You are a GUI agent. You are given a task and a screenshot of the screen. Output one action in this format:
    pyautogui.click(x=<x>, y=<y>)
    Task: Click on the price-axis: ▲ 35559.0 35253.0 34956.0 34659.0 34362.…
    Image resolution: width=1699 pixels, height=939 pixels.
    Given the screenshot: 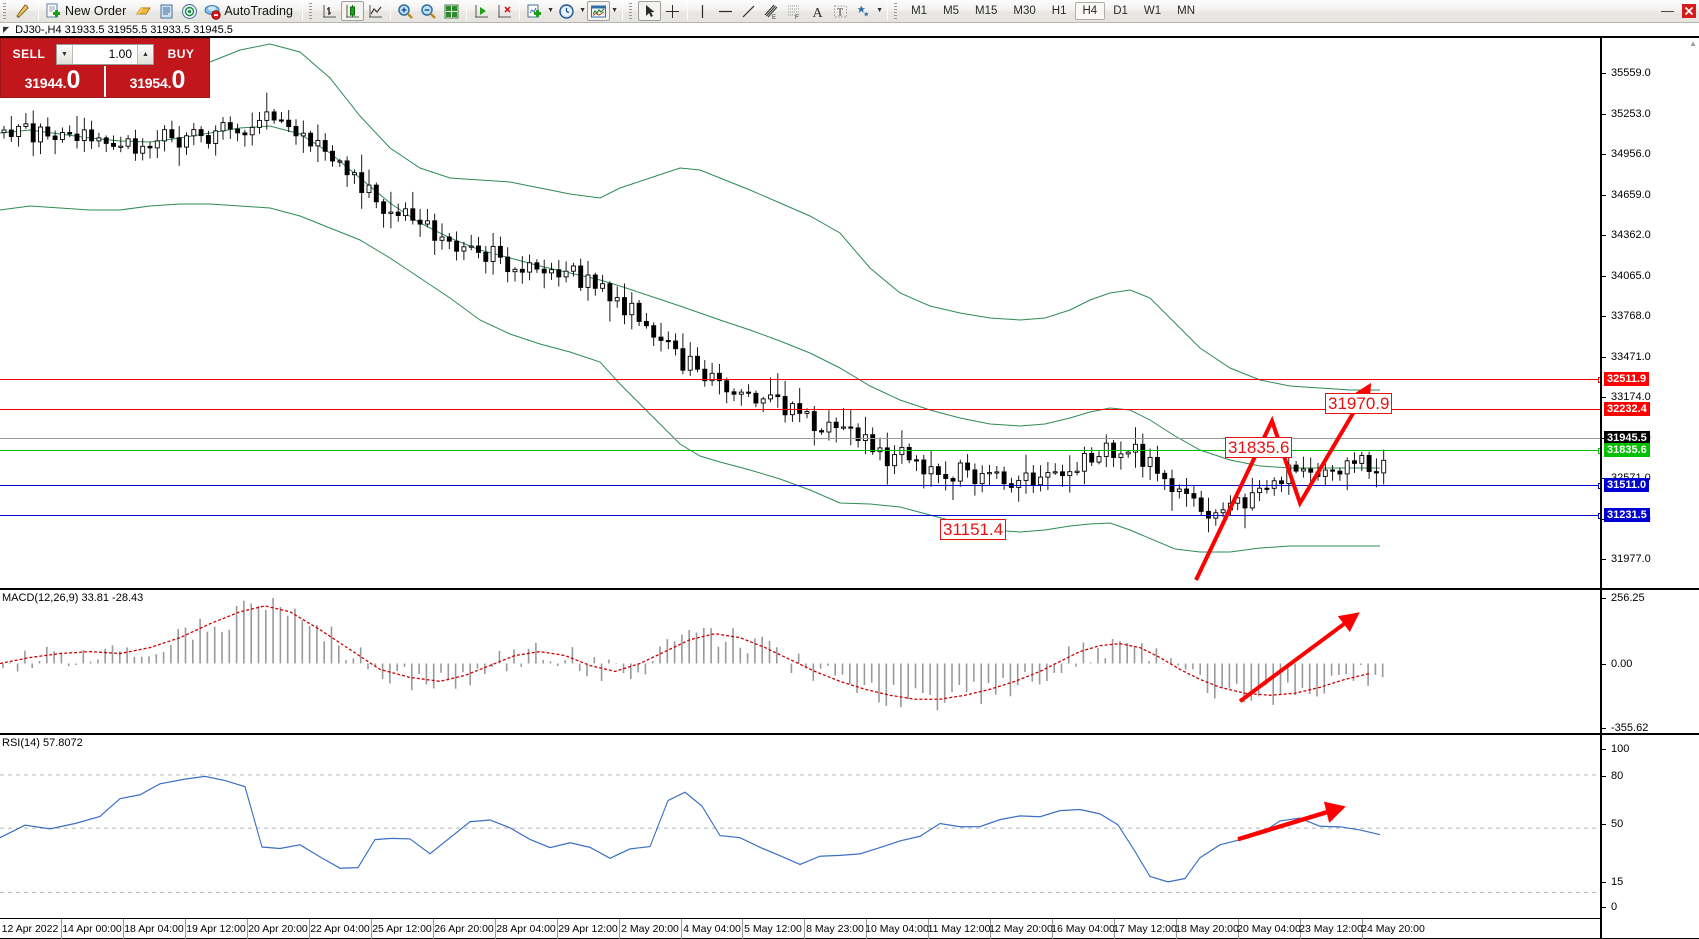 What is the action you would take?
    pyautogui.click(x=1649, y=403)
    